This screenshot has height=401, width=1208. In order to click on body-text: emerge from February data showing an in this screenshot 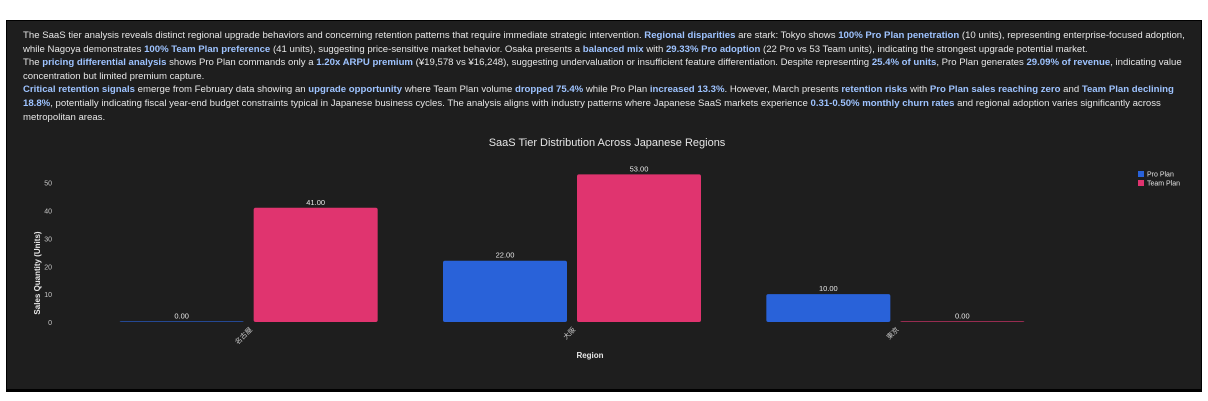, I will do `click(221, 90)`.